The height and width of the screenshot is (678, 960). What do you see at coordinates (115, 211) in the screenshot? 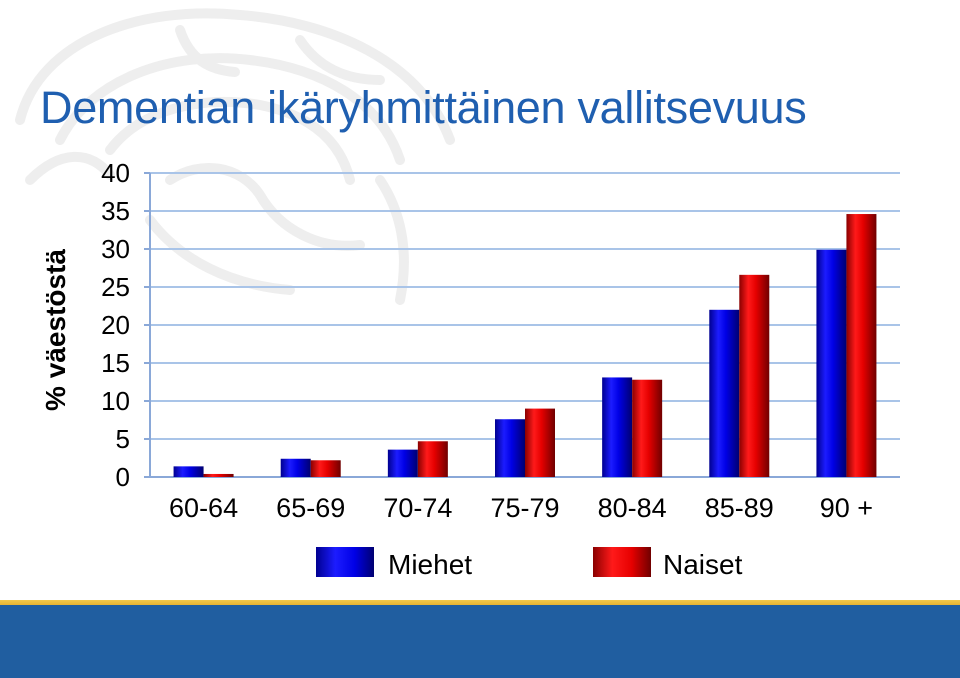
I see `y-tick-label: 35` at bounding box center [115, 211].